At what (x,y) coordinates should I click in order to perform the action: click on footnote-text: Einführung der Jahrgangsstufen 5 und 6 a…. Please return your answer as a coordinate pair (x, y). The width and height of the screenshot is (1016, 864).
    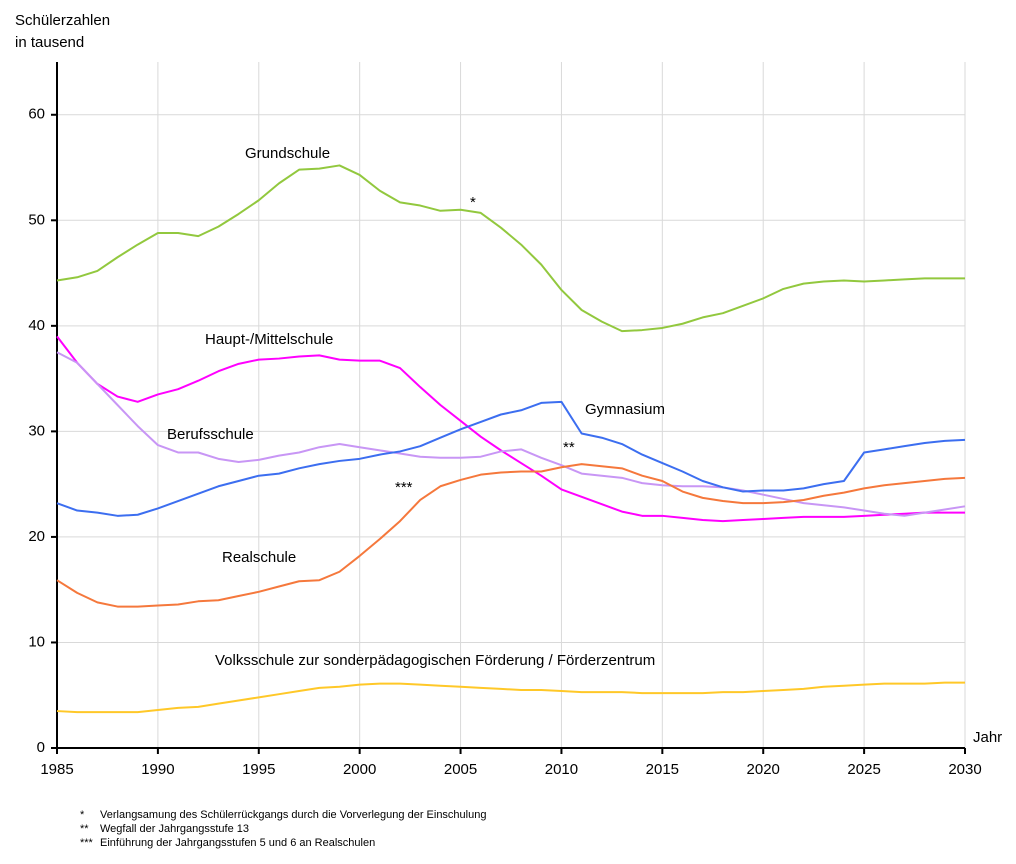
    Looking at the image, I should click on (237, 843).